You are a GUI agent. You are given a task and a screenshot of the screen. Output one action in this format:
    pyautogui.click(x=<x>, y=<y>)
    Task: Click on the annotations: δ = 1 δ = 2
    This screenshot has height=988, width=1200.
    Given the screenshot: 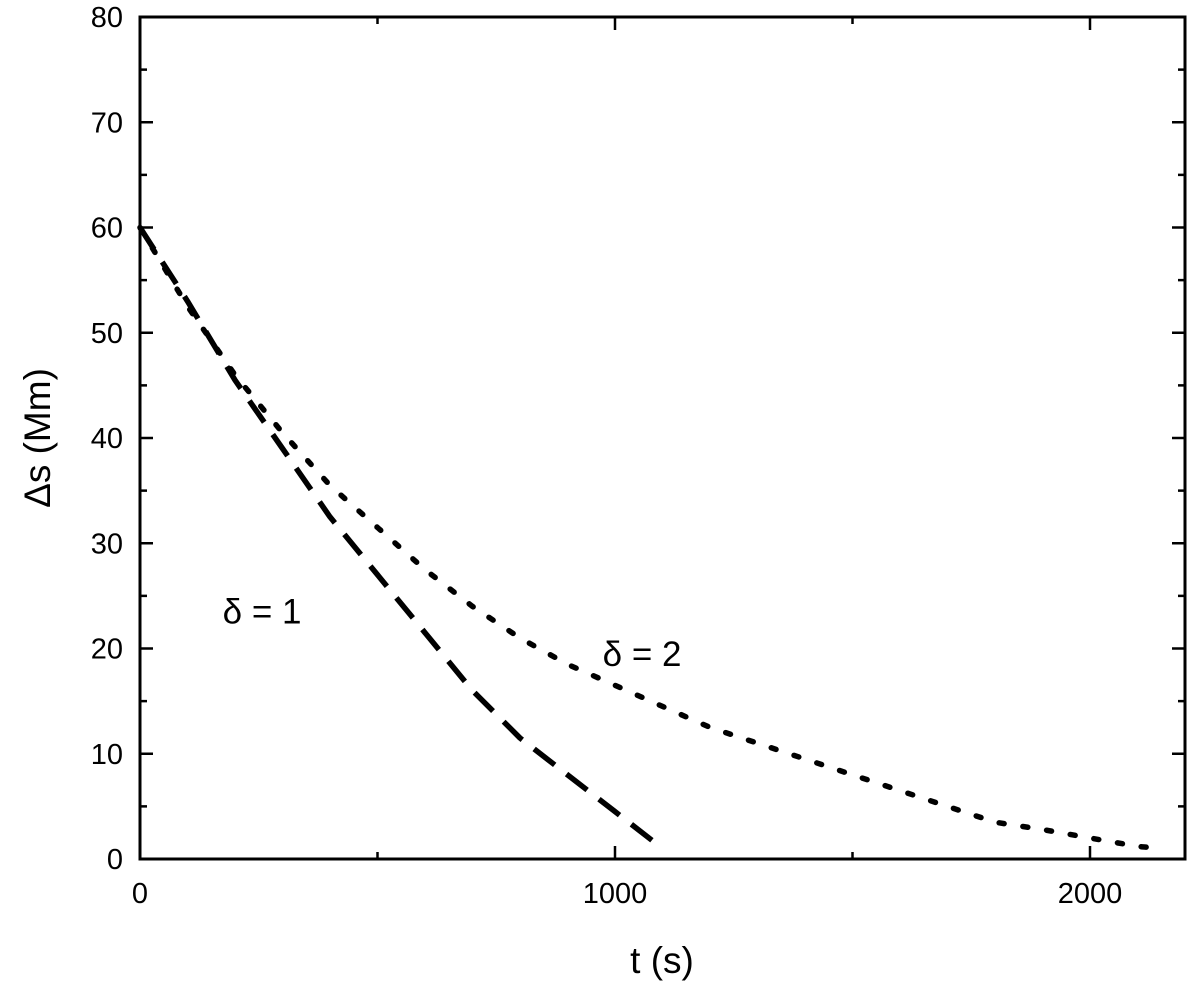 What is the action you would take?
    pyautogui.click(x=452, y=633)
    